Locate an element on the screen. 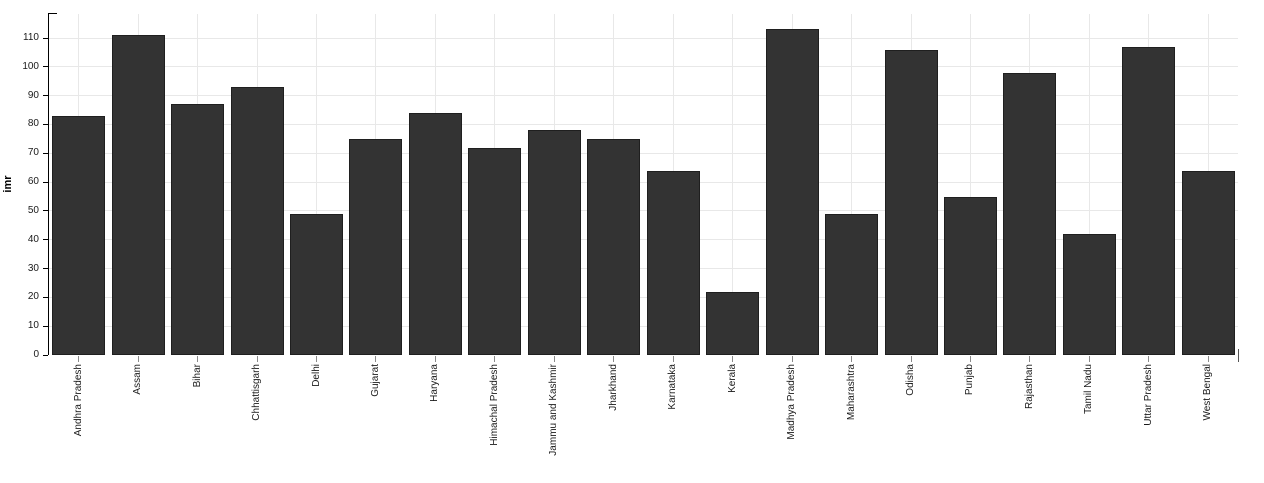  bar-karnataka is located at coordinates (673, 262).